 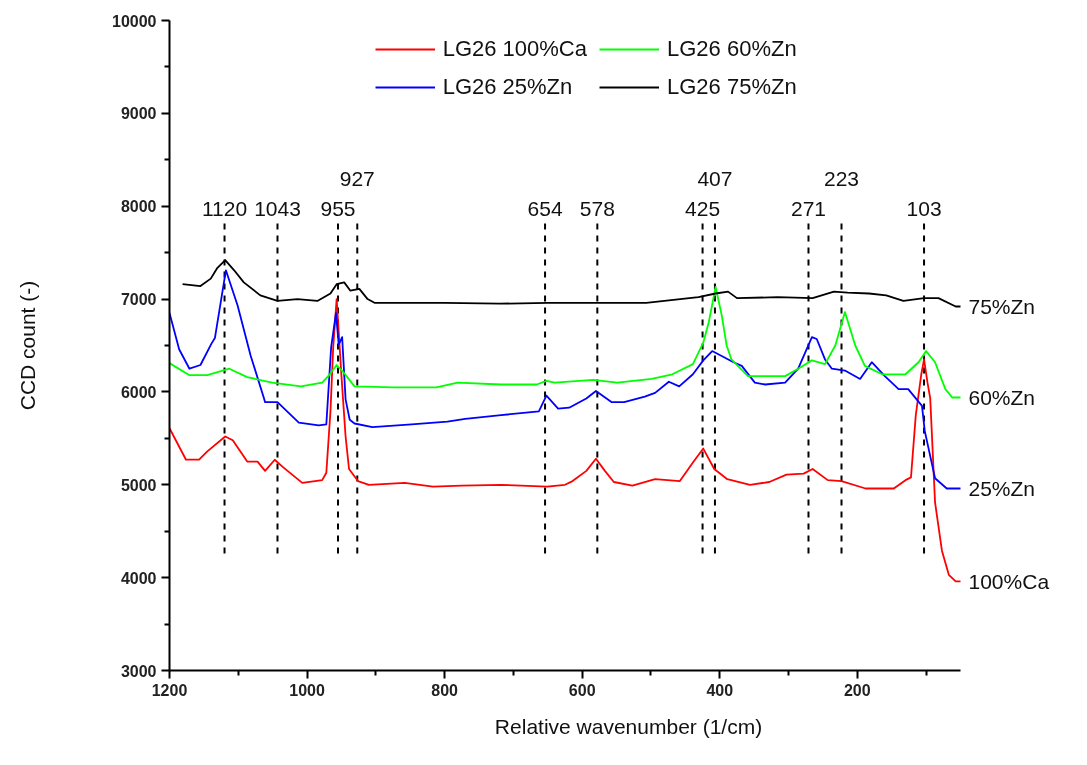 What do you see at coordinates (514, 49) in the screenshot?
I see `legend-label: LG26 100%Ca` at bounding box center [514, 49].